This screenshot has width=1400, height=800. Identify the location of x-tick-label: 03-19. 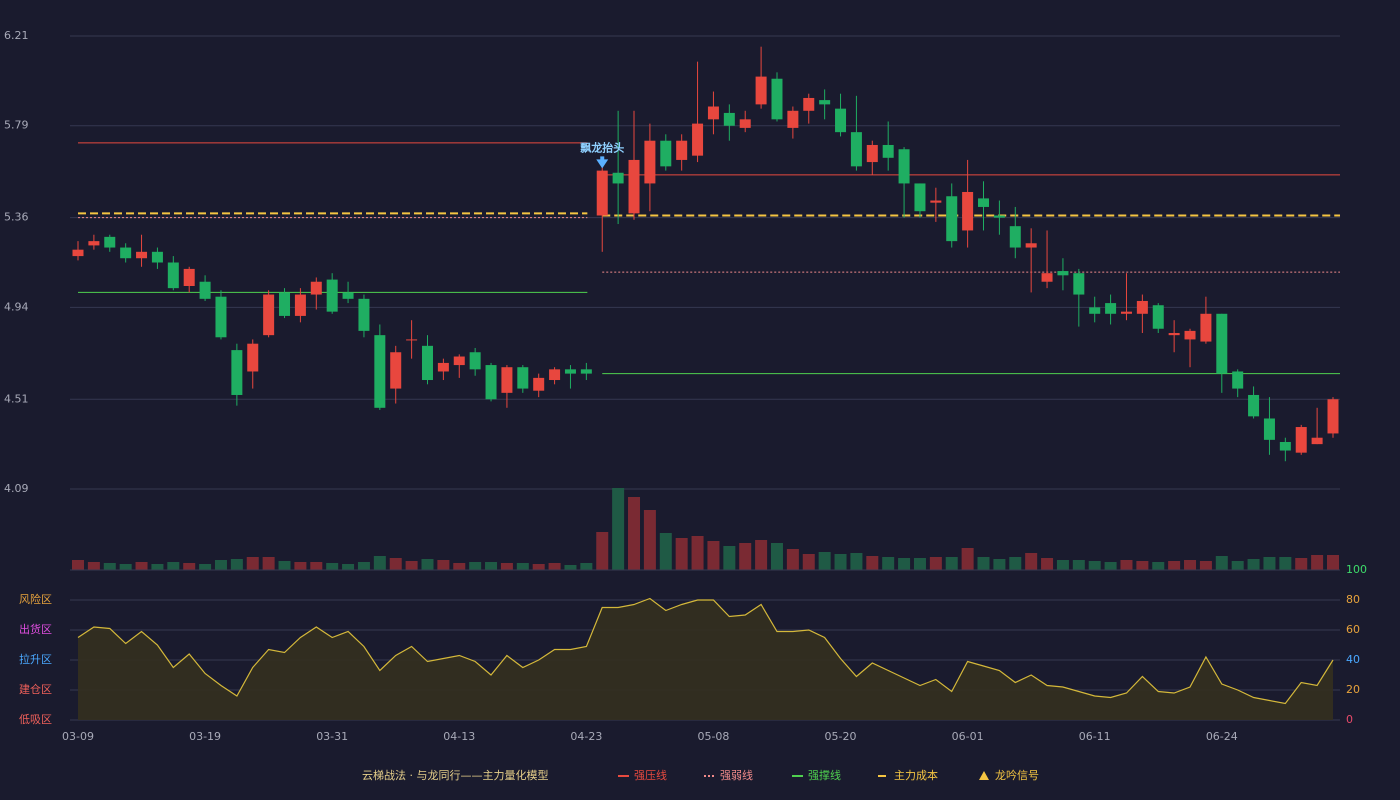
(205, 736).